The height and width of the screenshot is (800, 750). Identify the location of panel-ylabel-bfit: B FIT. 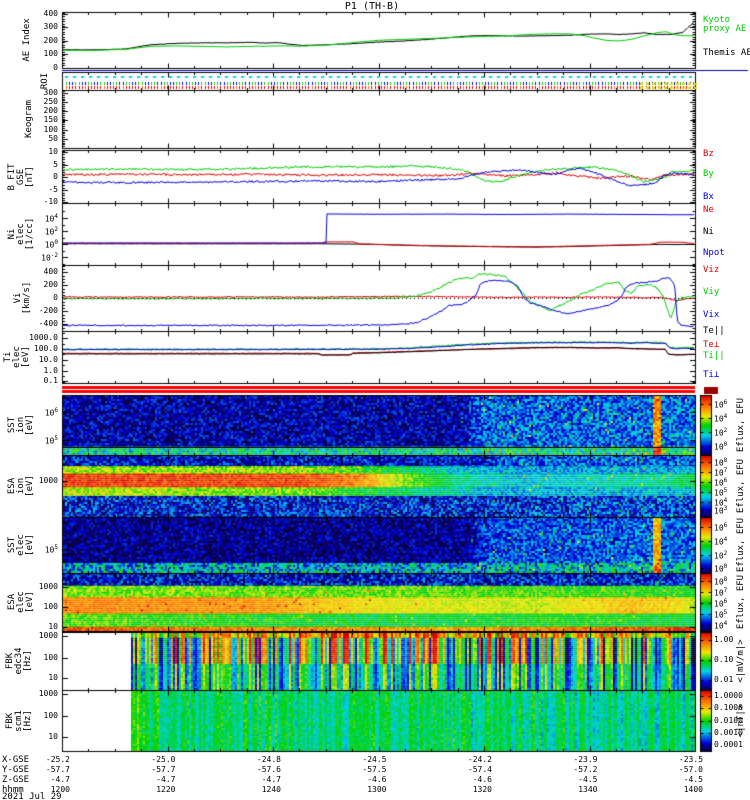
(12, 176).